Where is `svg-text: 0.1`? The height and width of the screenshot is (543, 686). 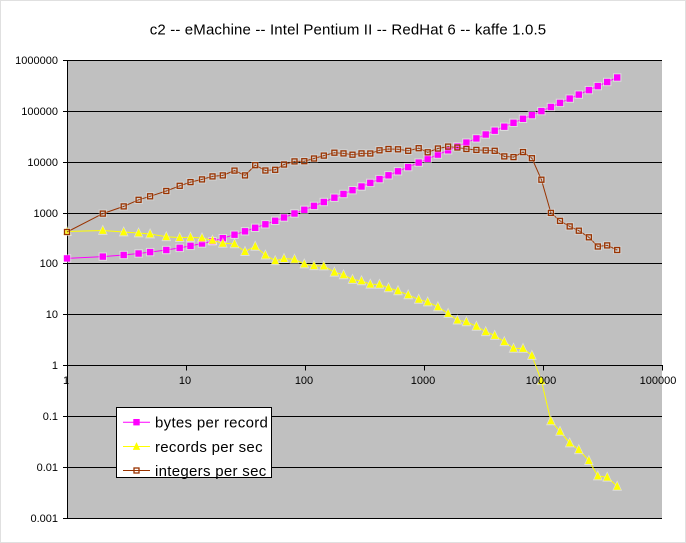 svg-text: 0.1 is located at coordinates (50, 417).